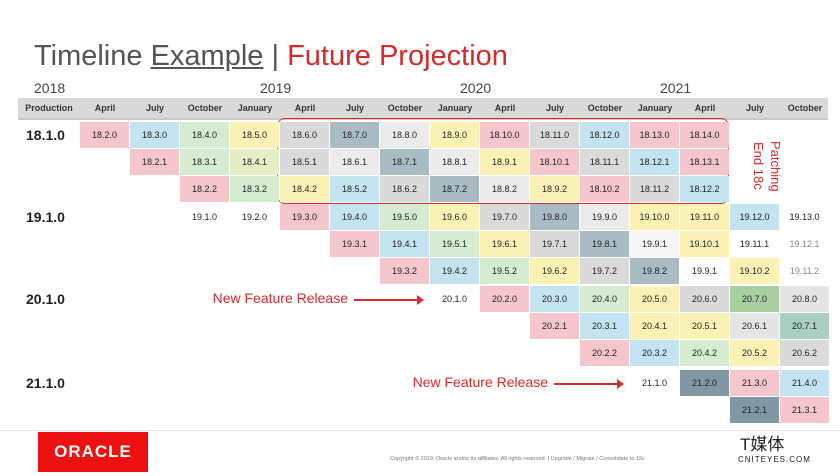  Describe the element at coordinates (654, 162) in the screenshot. I see `release-cell: 18.12.1` at that location.